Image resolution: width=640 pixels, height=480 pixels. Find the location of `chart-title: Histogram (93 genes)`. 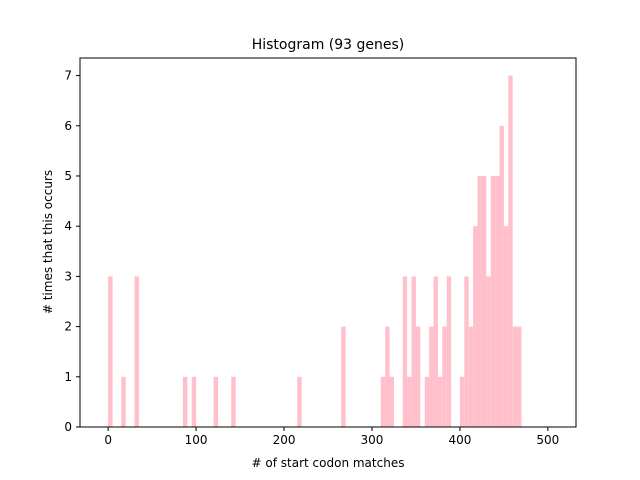

chart-title: Histogram (93 genes) is located at coordinates (328, 45).